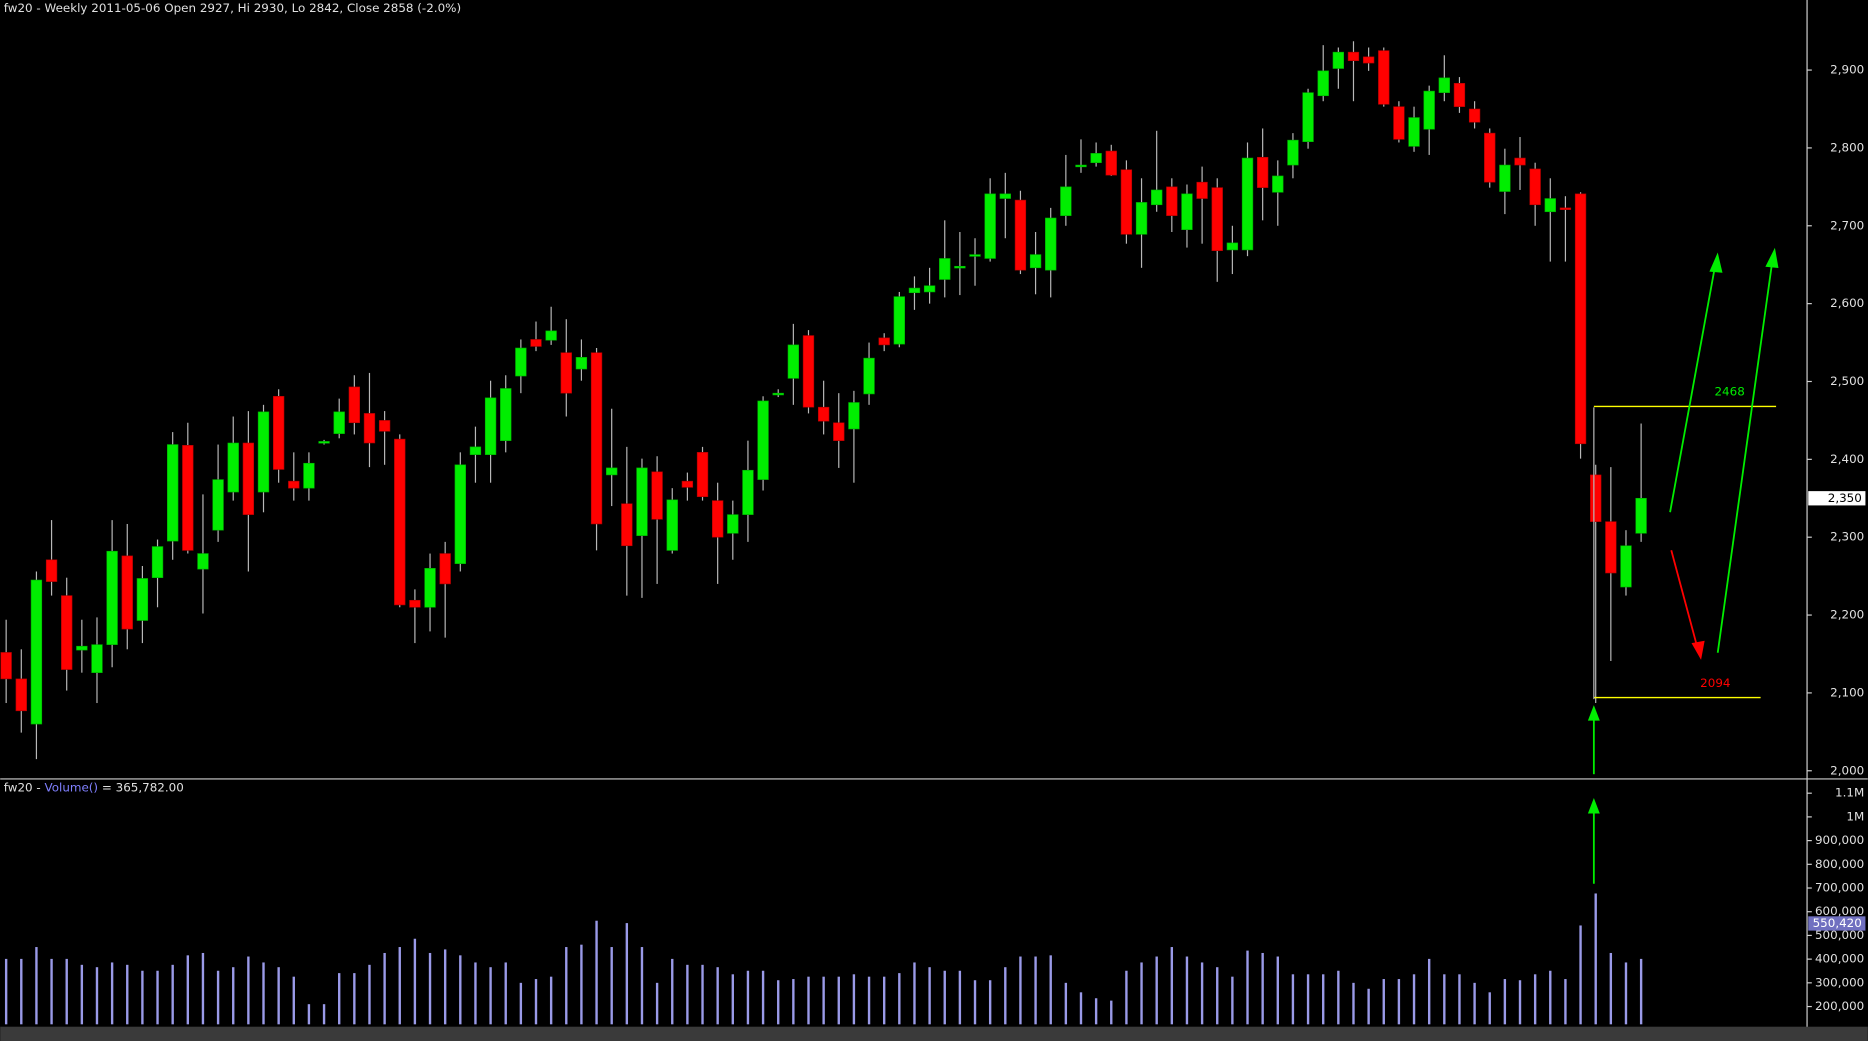  What do you see at coordinates (1847, 303) in the screenshot?
I see `y-tick-label: 2,600` at bounding box center [1847, 303].